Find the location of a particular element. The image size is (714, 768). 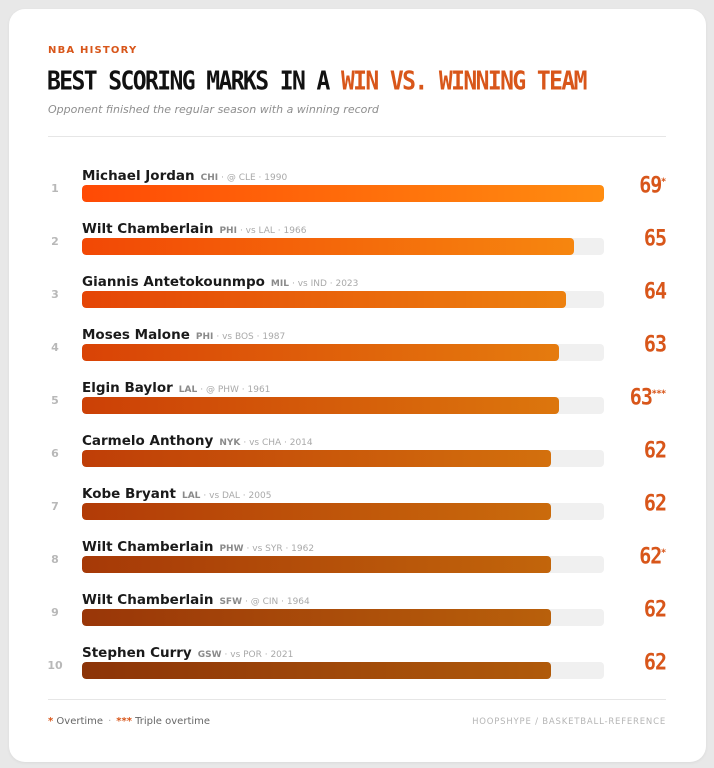

rank-label: 8 is located at coordinates (55, 559).